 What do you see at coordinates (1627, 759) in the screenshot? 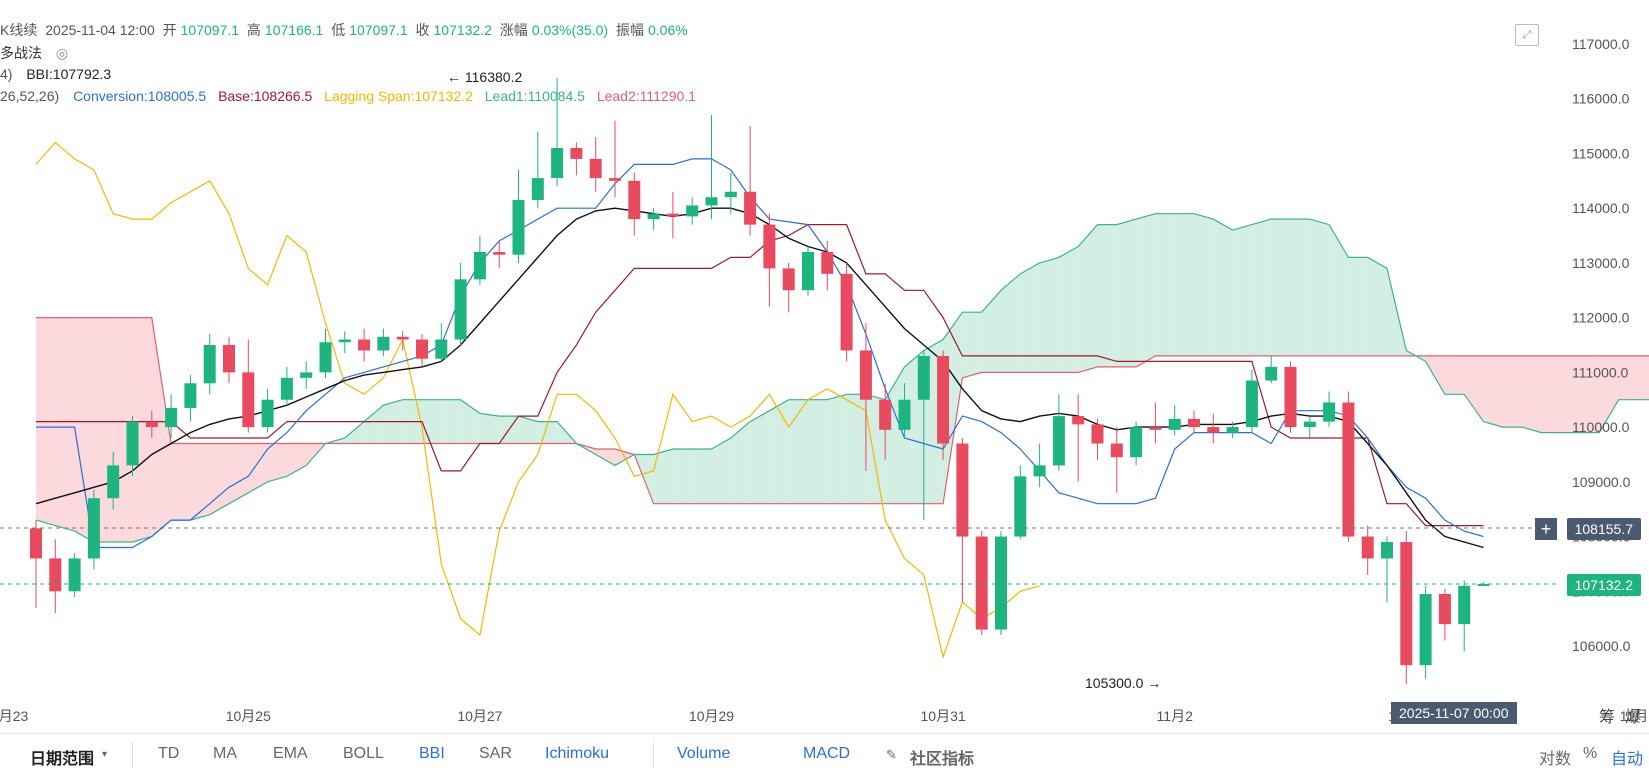
I see `auto-scale-toggle: 自动` at bounding box center [1627, 759].